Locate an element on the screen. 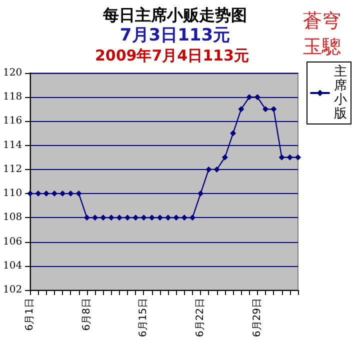 Image resolution: width=353 pixels, height=341 pixels. chart-subtitle: 7月3日113元 is located at coordinates (175, 36).